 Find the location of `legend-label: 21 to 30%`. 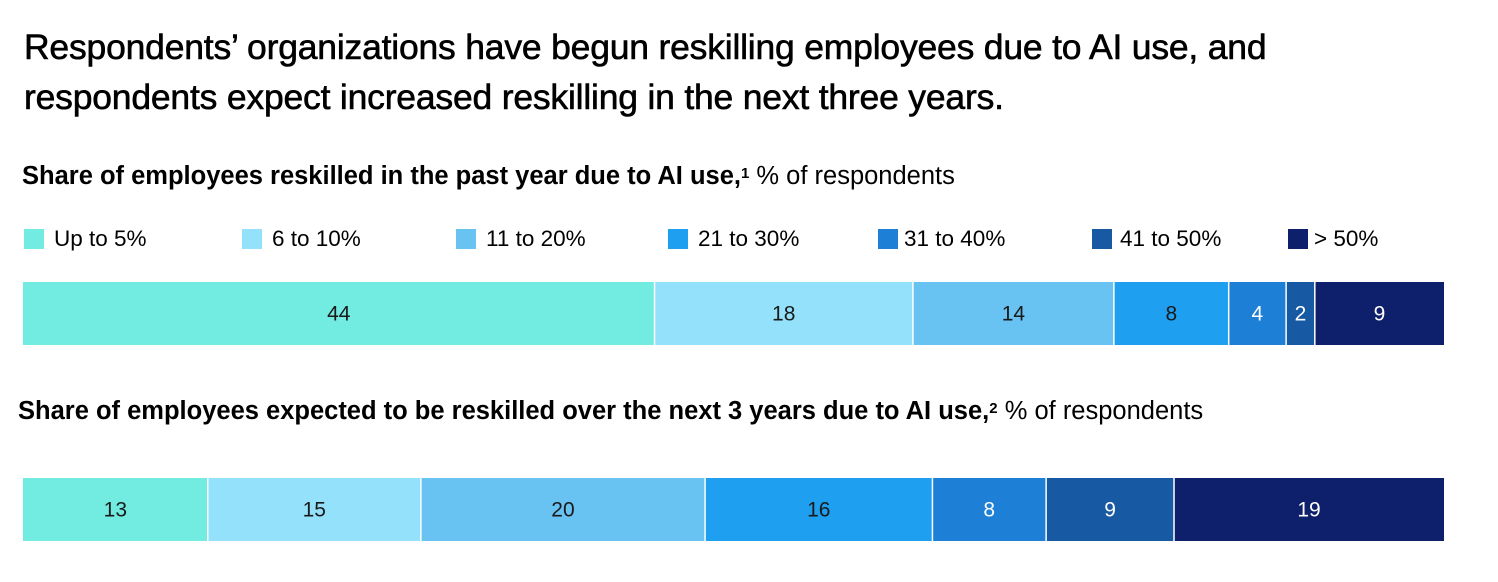

legend-label: 21 to 30% is located at coordinates (749, 238).